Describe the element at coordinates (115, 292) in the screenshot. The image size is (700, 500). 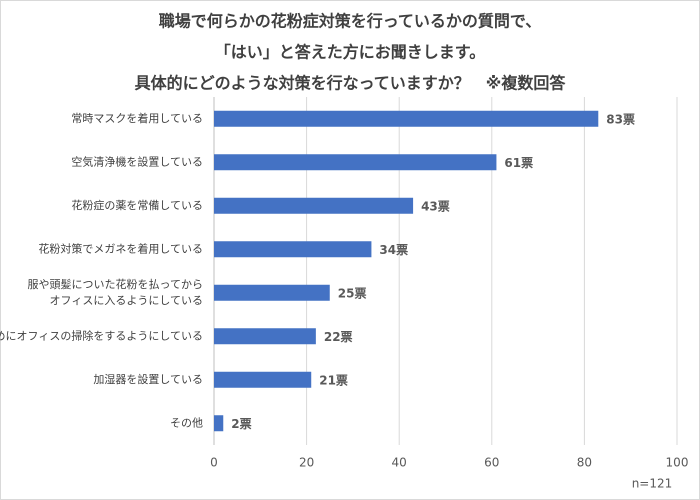
I see `y-tick-label: 服や頭髪についた花粉を払ってからオフィスに入るようにしている` at that location.